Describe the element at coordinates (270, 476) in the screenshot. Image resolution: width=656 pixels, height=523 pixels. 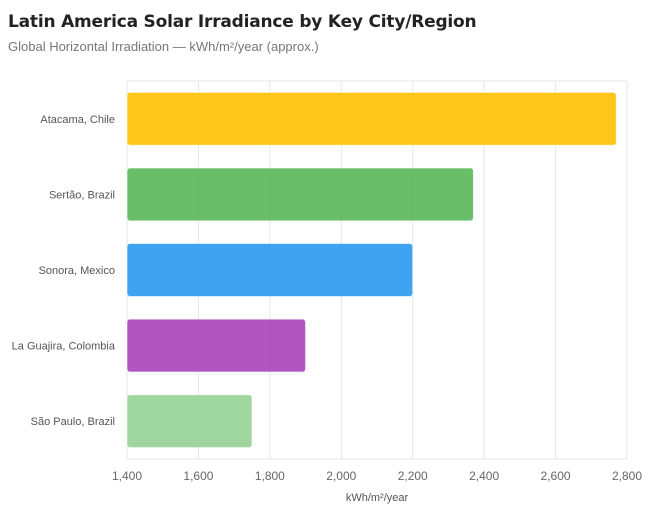
I see `x-tick-label: 1,800` at that location.